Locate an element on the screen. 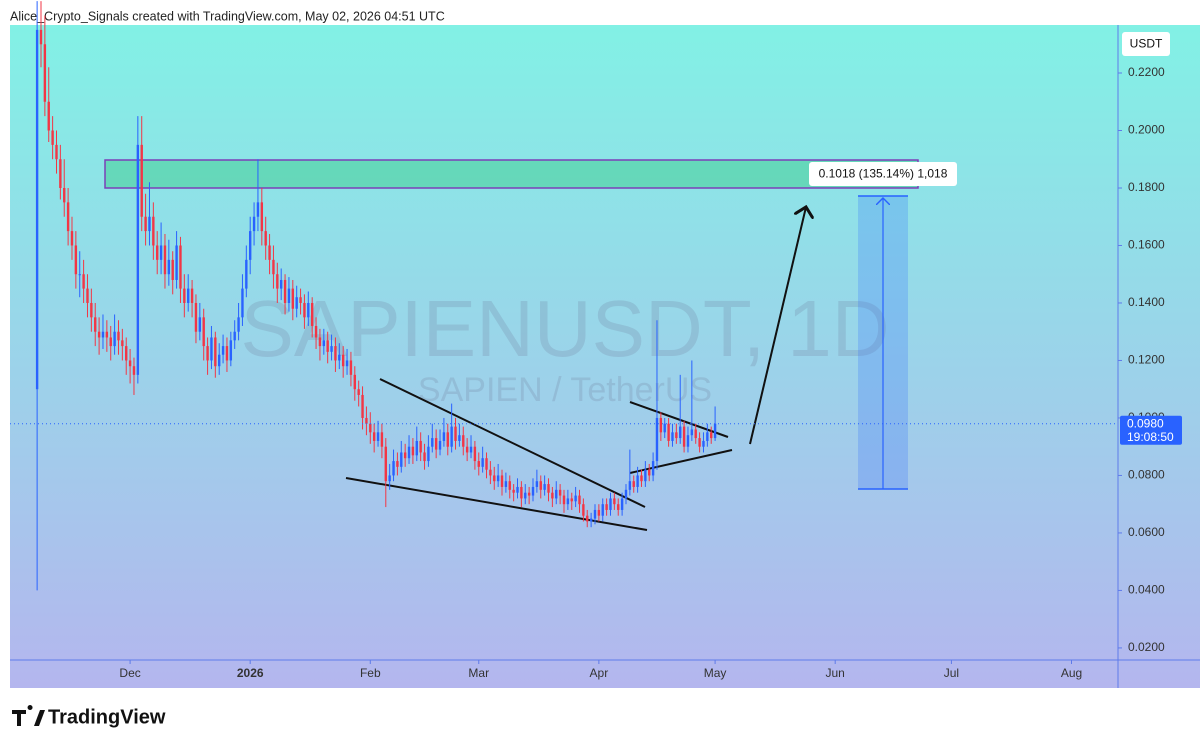 This screenshot has width=1200, height=752. x-tick-label: Jul is located at coordinates (951, 673).